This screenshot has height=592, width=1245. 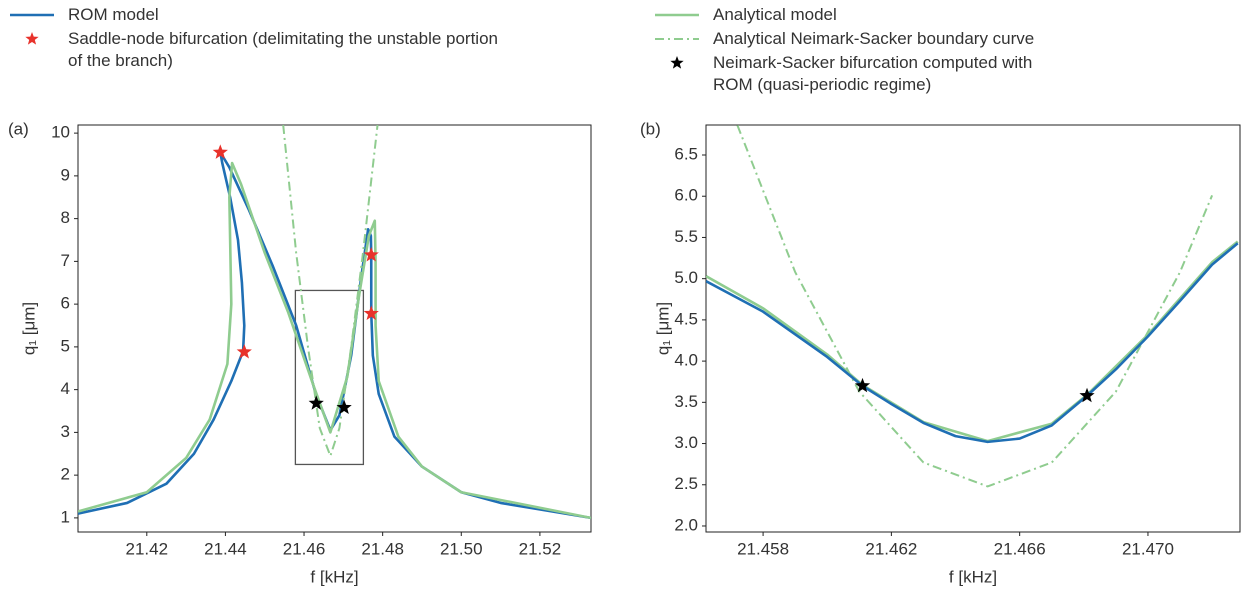 I want to click on y-tick-label: 4.5, so click(x=686, y=318).